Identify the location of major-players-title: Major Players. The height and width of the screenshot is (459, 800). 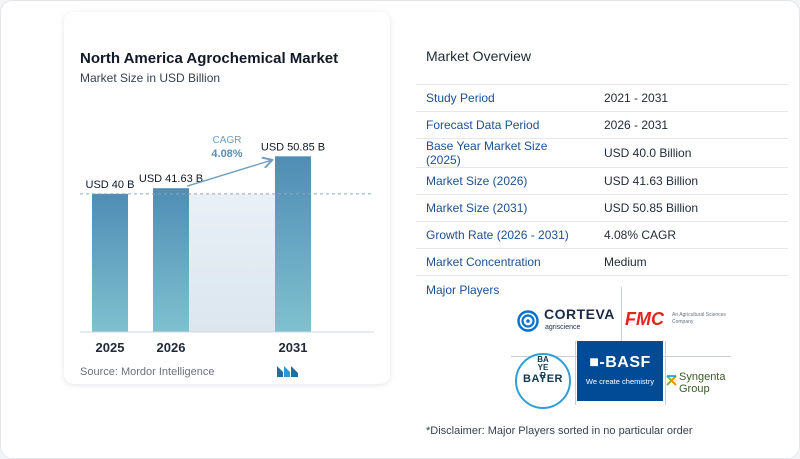
(463, 290).